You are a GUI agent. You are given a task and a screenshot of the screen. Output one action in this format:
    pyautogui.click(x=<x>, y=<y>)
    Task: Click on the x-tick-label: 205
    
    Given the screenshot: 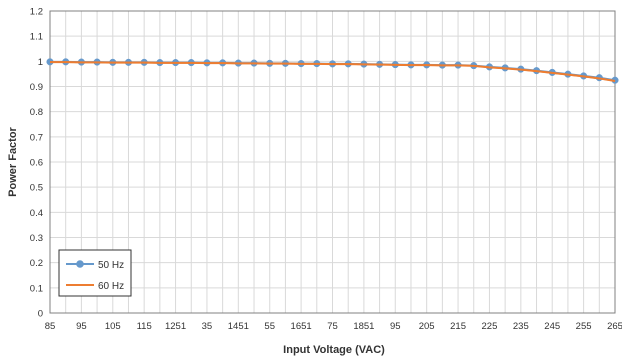 What is the action you would take?
    pyautogui.click(x=427, y=326)
    